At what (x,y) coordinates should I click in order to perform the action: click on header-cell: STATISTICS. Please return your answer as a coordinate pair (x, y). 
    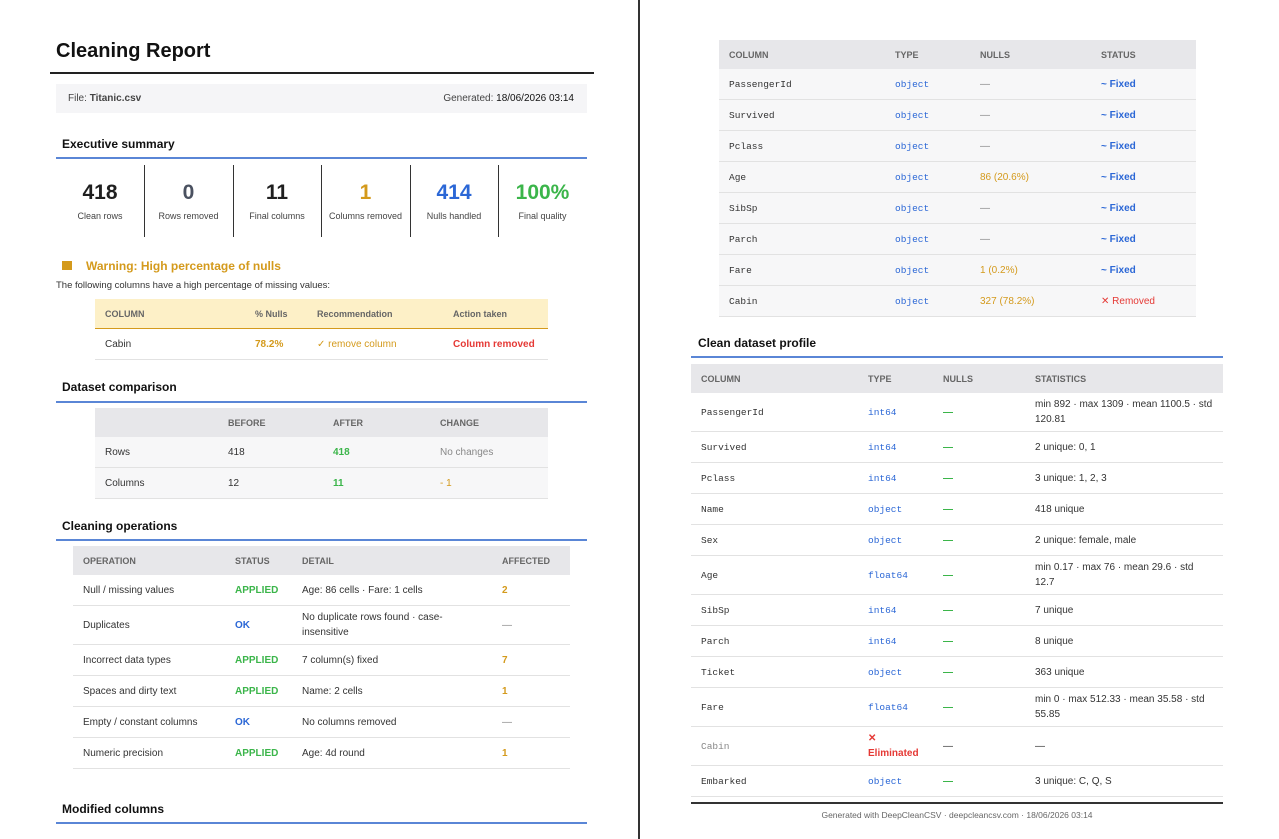
    Looking at the image, I should click on (1124, 378).